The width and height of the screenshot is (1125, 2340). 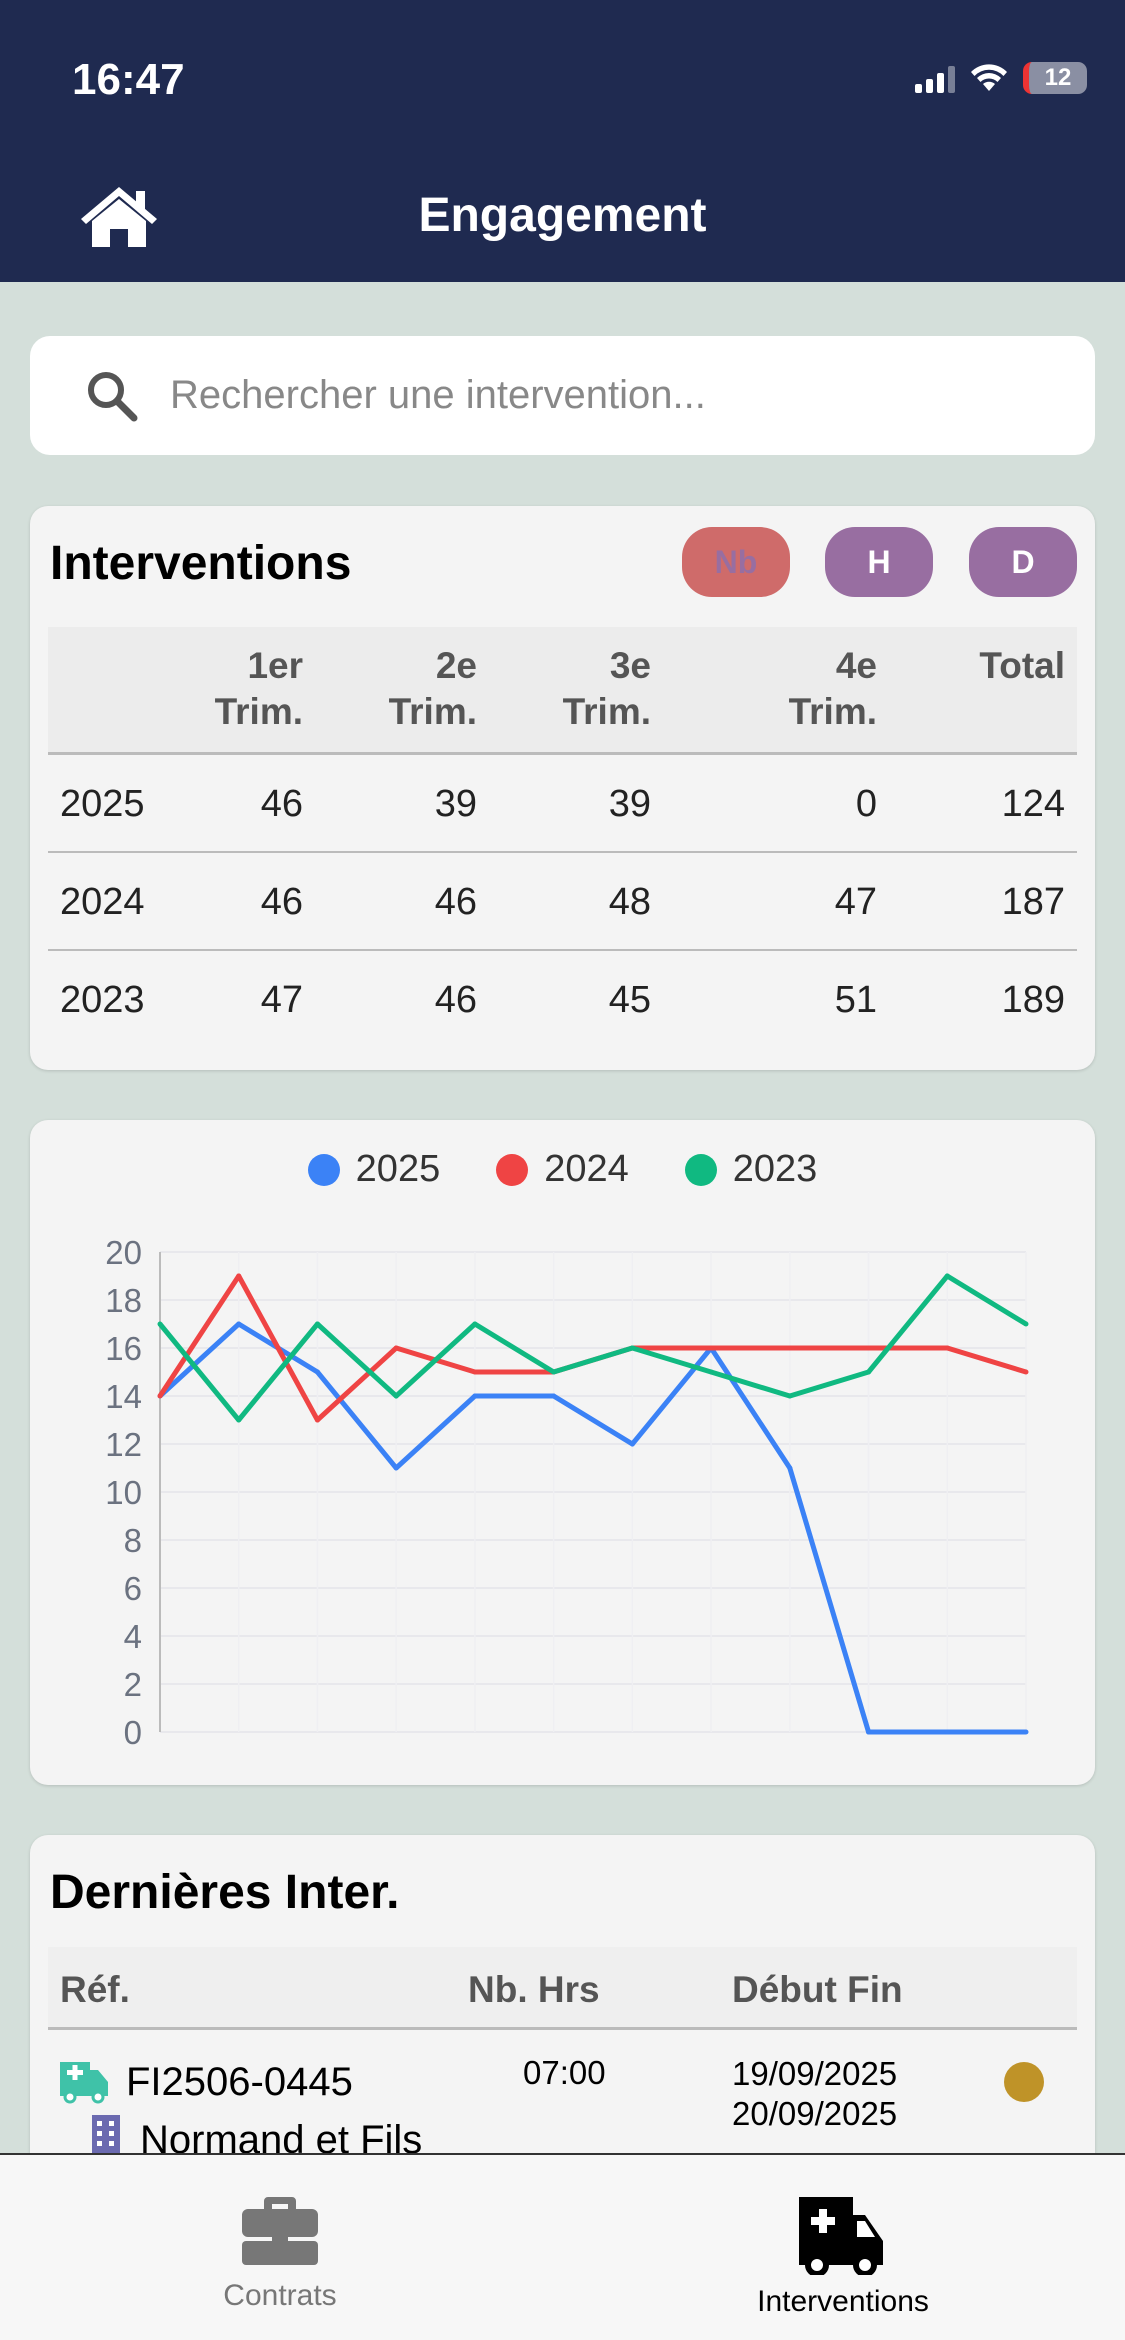 I want to click on legend-item: 2025, so click(x=373, y=1169).